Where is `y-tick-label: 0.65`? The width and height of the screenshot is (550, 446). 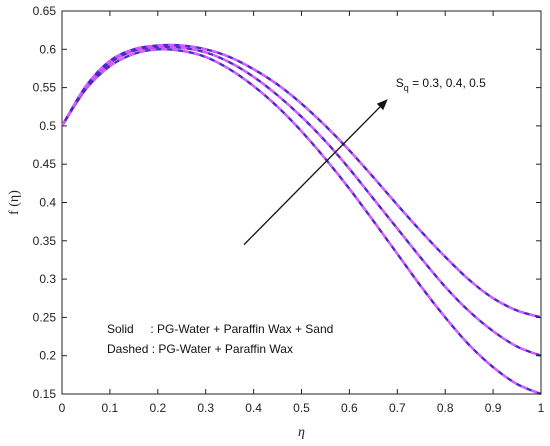
y-tick-label: 0.65 is located at coordinates (45, 11).